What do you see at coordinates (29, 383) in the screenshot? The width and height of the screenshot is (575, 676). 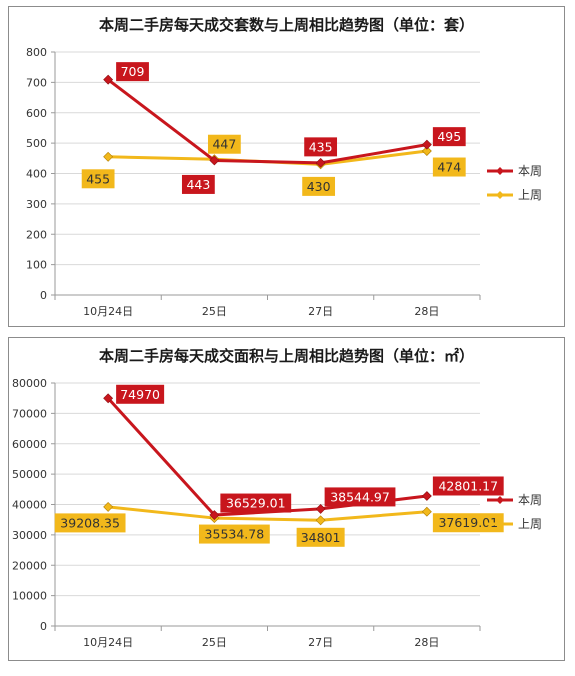 I see `y-tick-label: 80000` at bounding box center [29, 383].